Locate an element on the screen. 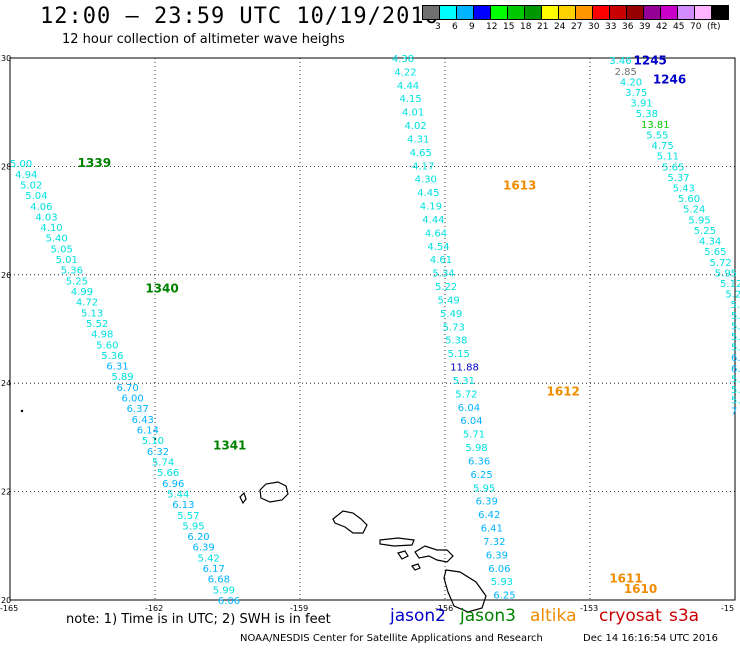 The width and height of the screenshot is (740, 650). wave-height-value: 5.2 is located at coordinates (735, 401).